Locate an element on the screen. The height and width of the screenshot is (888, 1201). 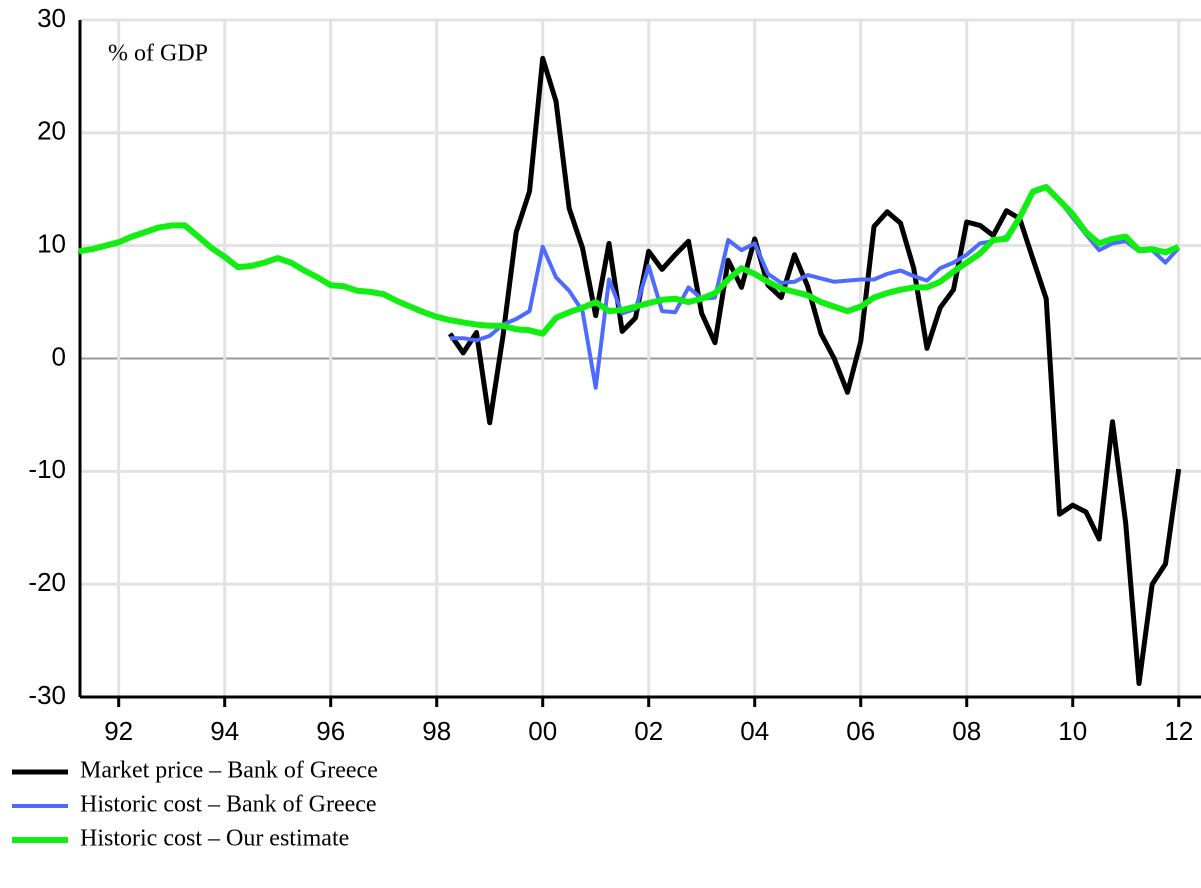
x-tick-label: 04 is located at coordinates (754, 731).